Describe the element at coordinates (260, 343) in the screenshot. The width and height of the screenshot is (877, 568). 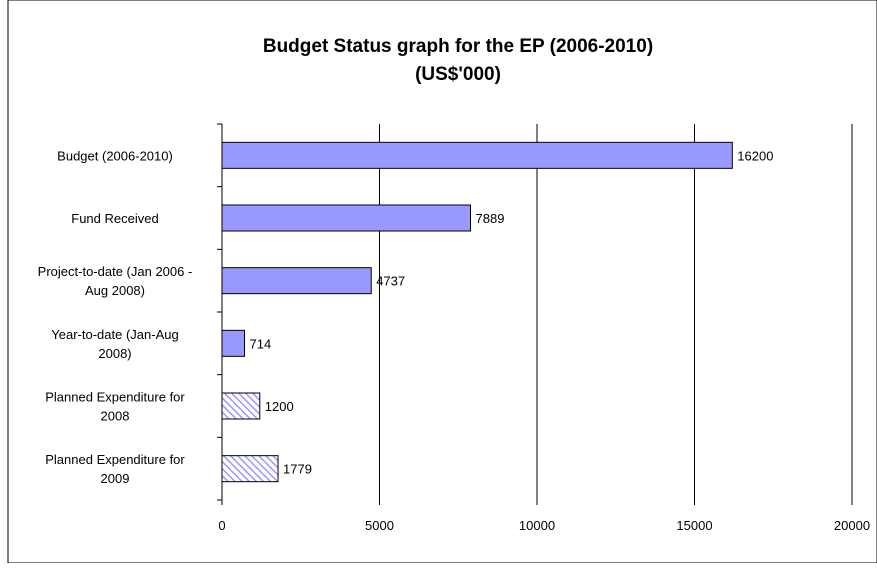
I see `data-label: 714` at that location.